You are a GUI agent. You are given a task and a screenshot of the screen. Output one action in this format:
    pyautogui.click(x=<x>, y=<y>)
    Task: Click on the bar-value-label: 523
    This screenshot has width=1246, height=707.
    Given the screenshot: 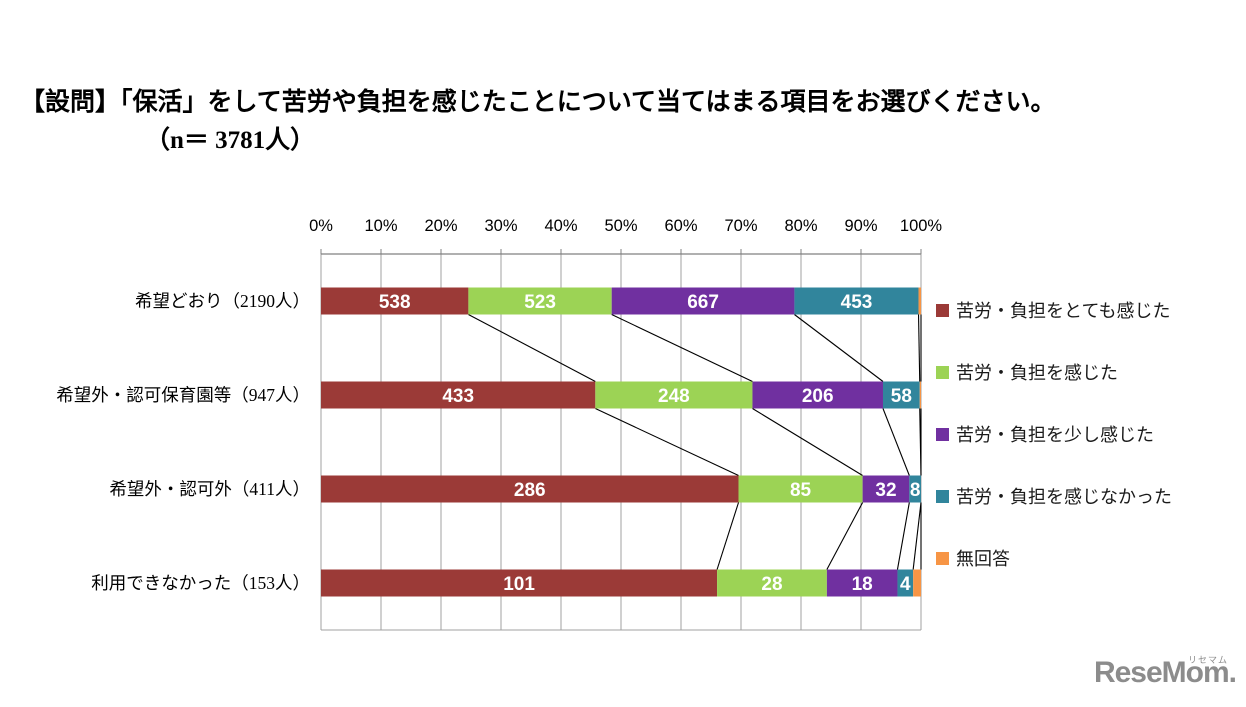 What is the action you would take?
    pyautogui.click(x=540, y=302)
    